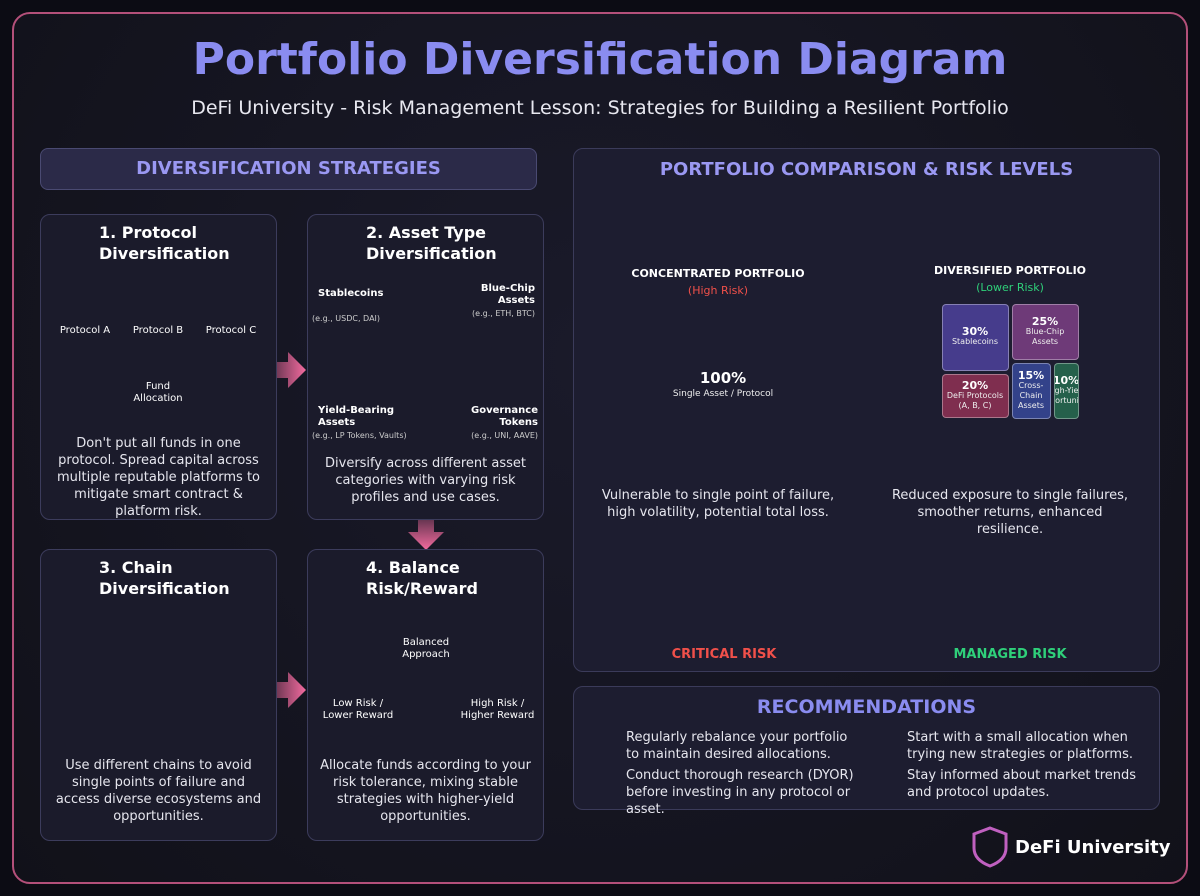 Image resolution: width=1200 pixels, height=896 pixels. I want to click on treemap-cell: 10%High-Yield Opportunities, so click(1066, 390).